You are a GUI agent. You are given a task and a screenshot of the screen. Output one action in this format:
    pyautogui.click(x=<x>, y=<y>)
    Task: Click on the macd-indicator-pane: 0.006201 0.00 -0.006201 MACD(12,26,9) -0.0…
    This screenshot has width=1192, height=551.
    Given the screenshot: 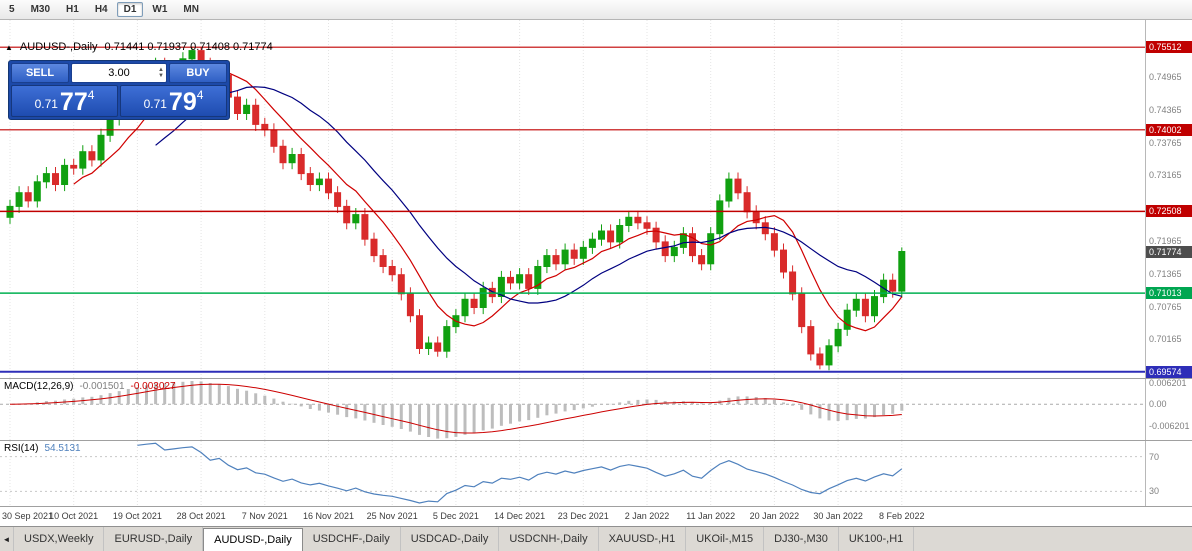 What is the action you would take?
    pyautogui.click(x=596, y=409)
    